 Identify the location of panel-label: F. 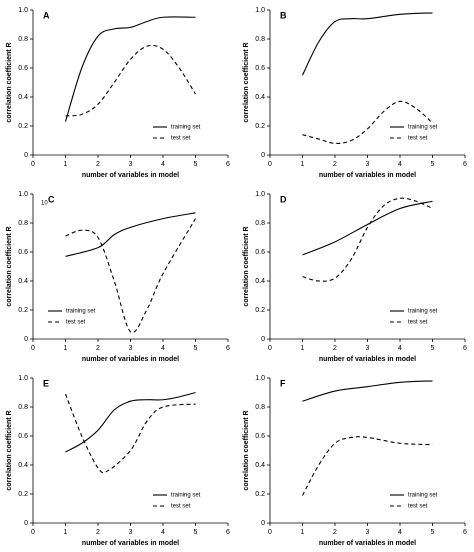
(283, 383).